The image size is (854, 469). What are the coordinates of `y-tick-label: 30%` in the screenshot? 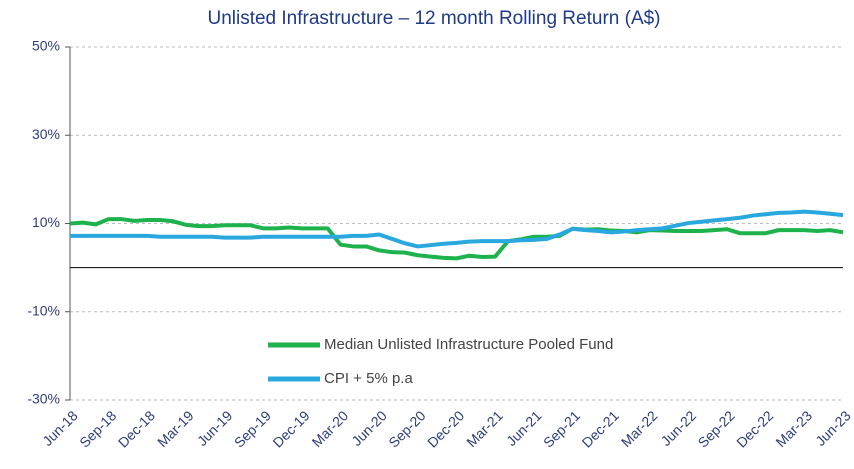 It's located at (46, 134).